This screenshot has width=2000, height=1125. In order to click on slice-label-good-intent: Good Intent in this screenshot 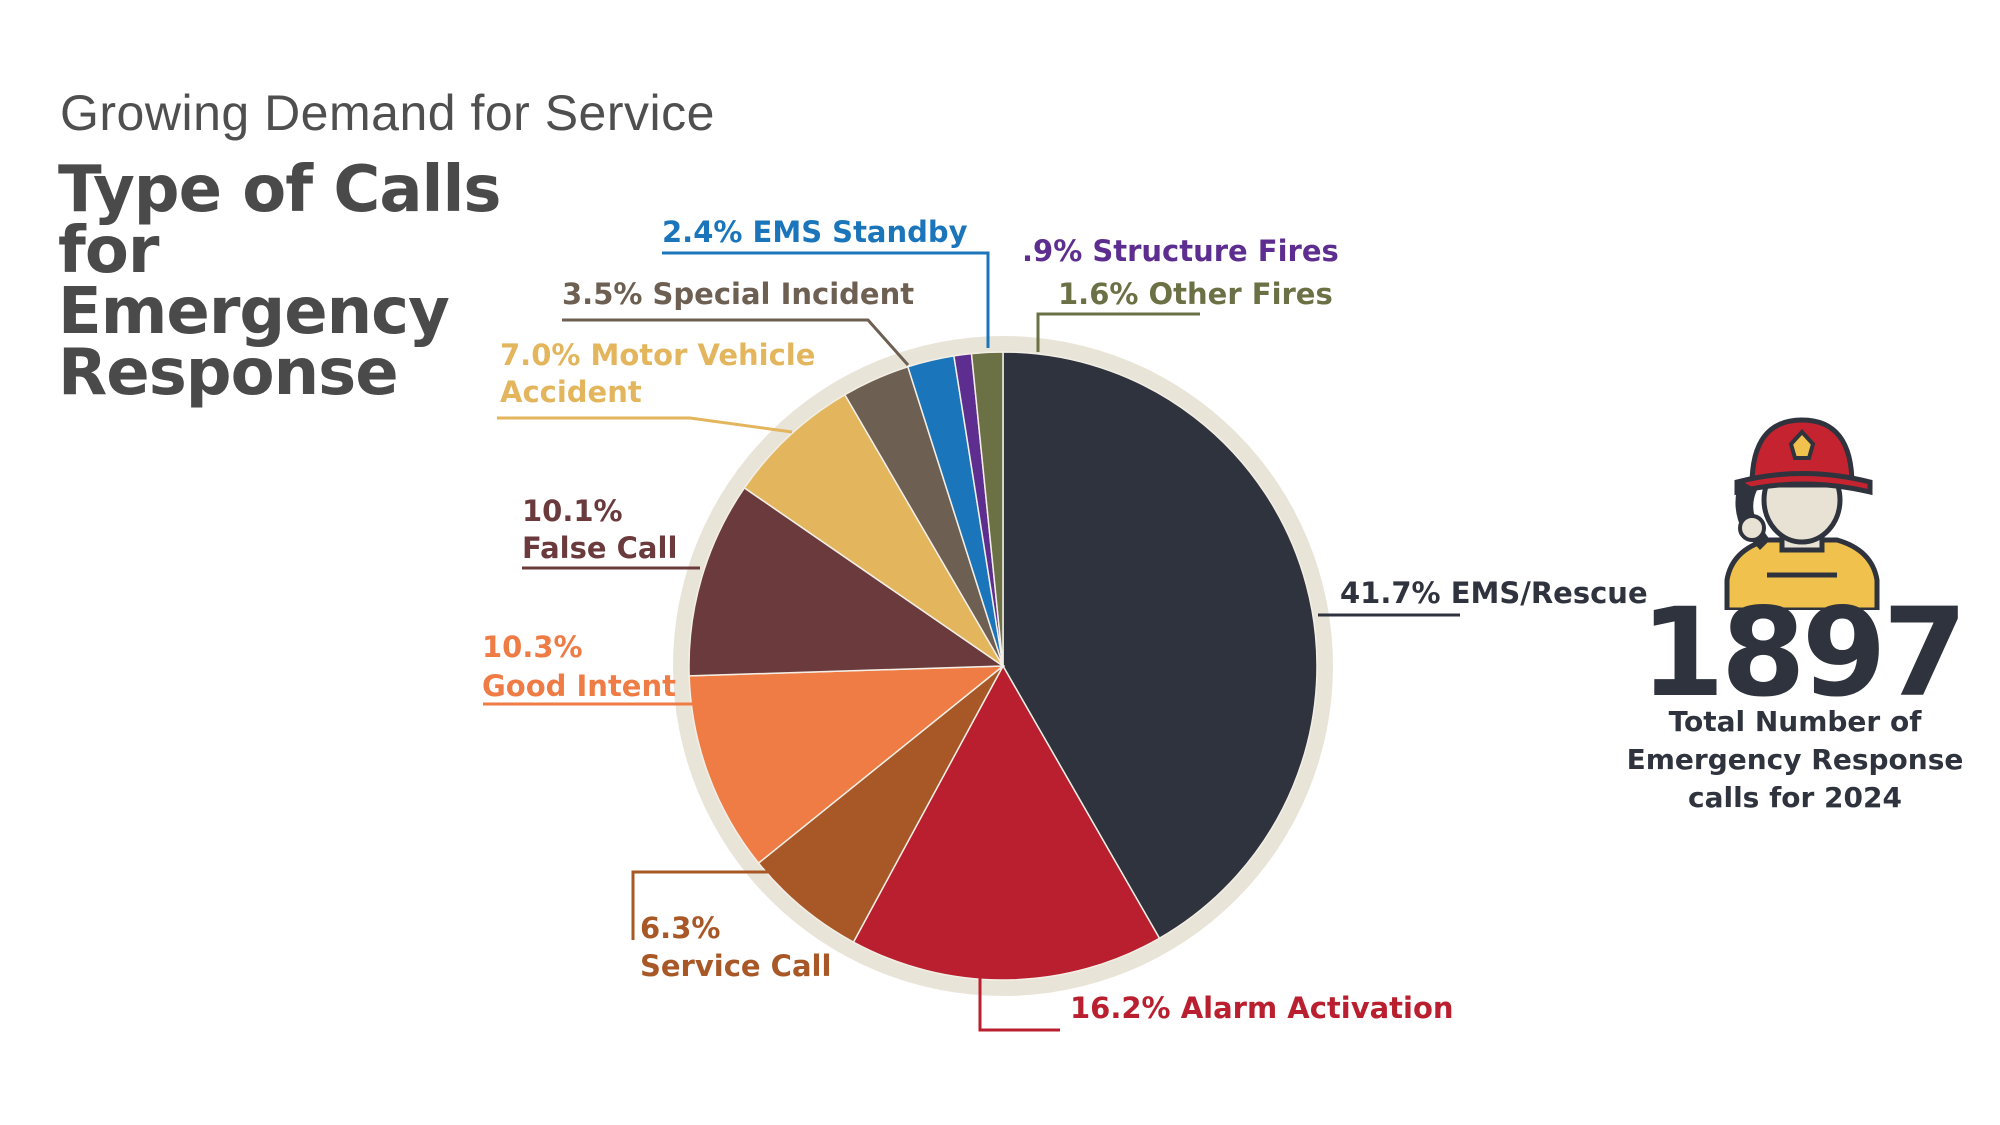, I will do `click(579, 686)`.